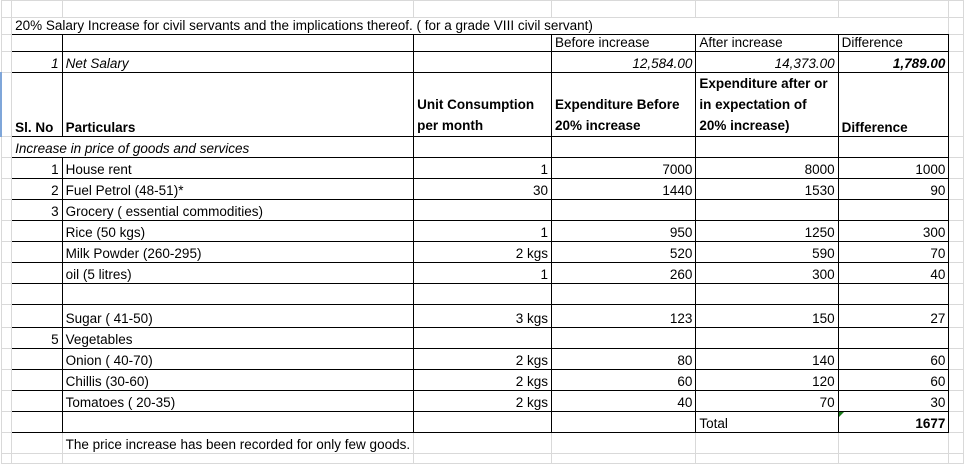 Image resolution: width=964 pixels, height=464 pixels. Describe the element at coordinates (238, 338) in the screenshot. I see `particulars-cell: Vegetables` at that location.